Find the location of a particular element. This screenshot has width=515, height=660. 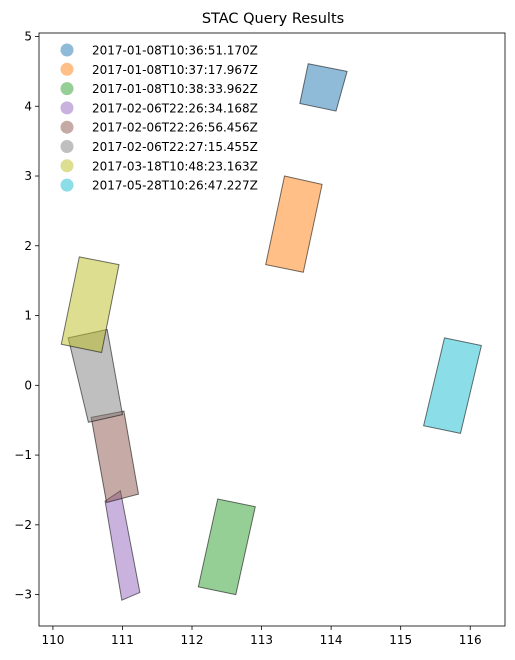

y-tick-label: 4 is located at coordinates (28, 106).